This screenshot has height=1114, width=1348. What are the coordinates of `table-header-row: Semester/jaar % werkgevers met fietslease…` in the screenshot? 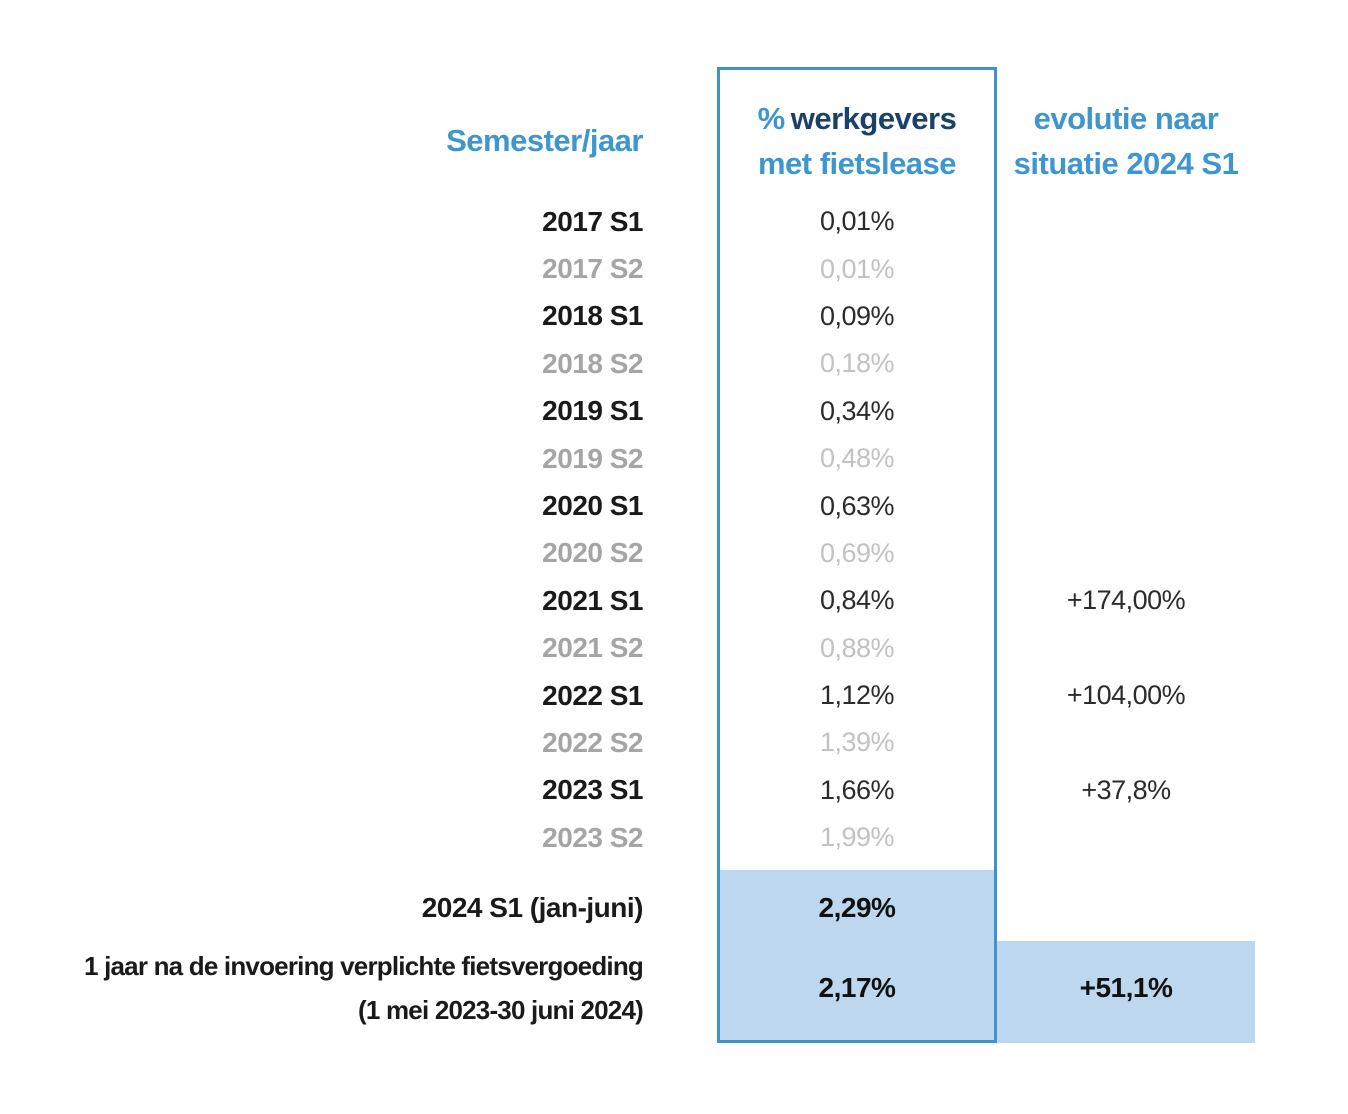 It's located at (674, 141).